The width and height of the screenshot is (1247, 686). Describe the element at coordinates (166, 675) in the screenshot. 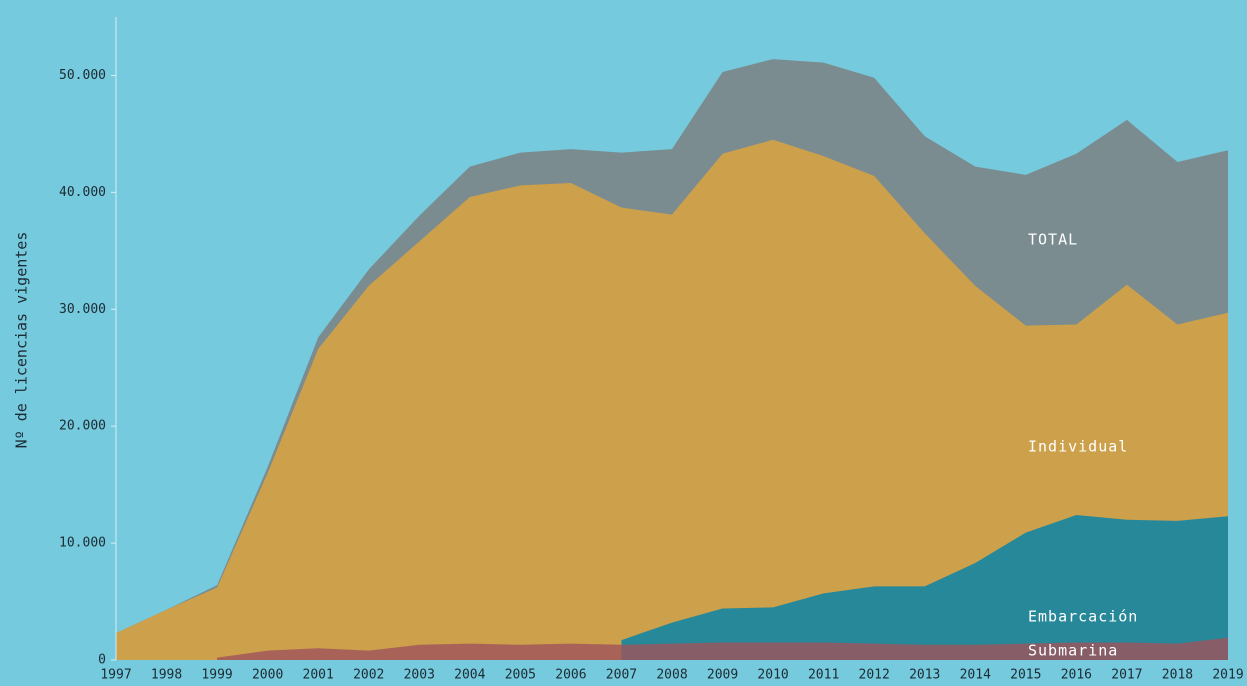

I see `x-tick-label: 1998` at that location.